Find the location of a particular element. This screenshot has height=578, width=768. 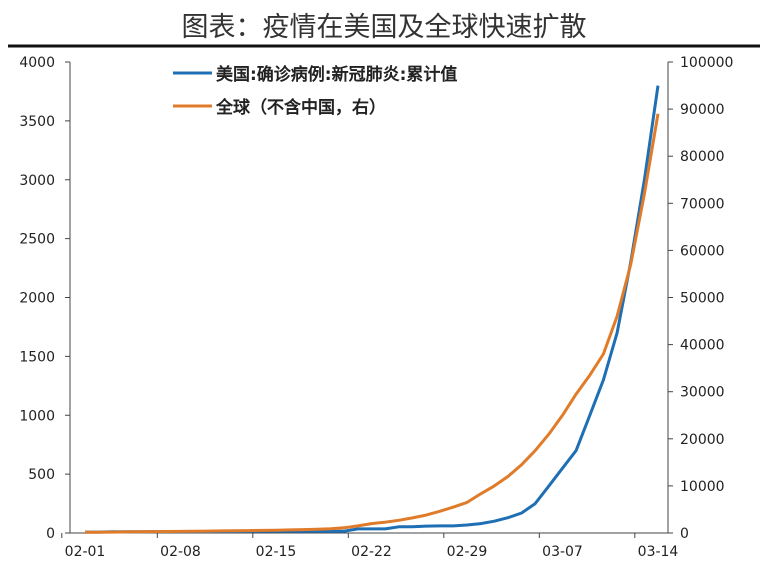

right-tick-label: 70000 is located at coordinates (702, 204).